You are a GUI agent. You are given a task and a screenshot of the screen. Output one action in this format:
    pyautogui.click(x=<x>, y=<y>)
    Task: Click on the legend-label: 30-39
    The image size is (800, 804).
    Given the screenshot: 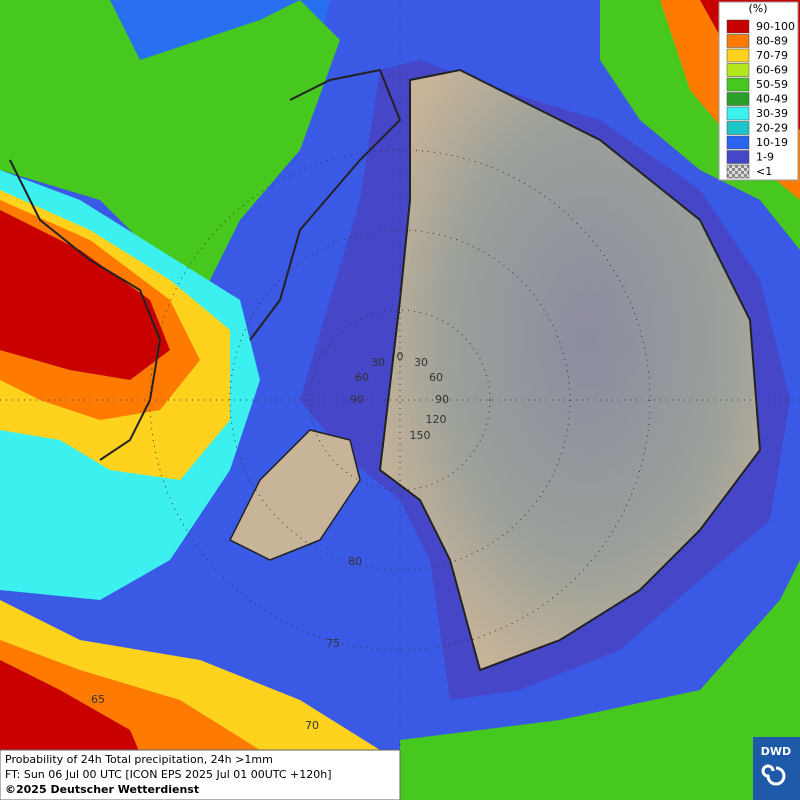 What is the action you would take?
    pyautogui.click(x=772, y=113)
    